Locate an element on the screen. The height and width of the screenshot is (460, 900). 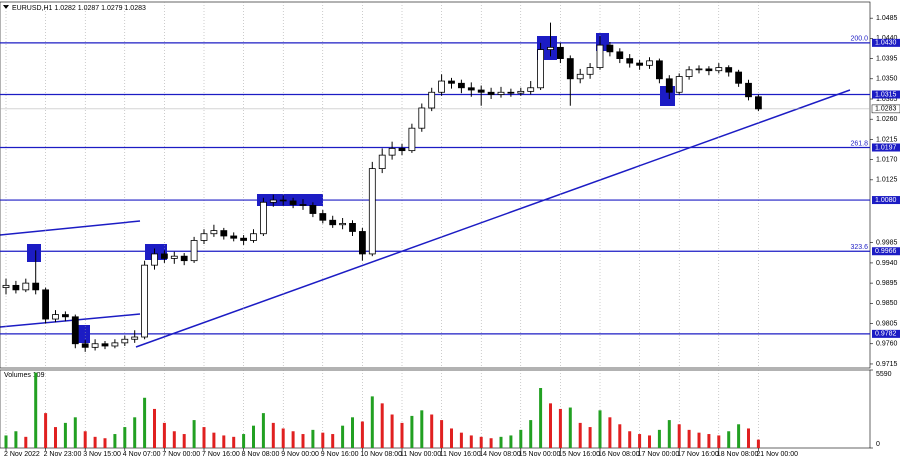
y-tick-label: 1.0350 is located at coordinates (887, 79).